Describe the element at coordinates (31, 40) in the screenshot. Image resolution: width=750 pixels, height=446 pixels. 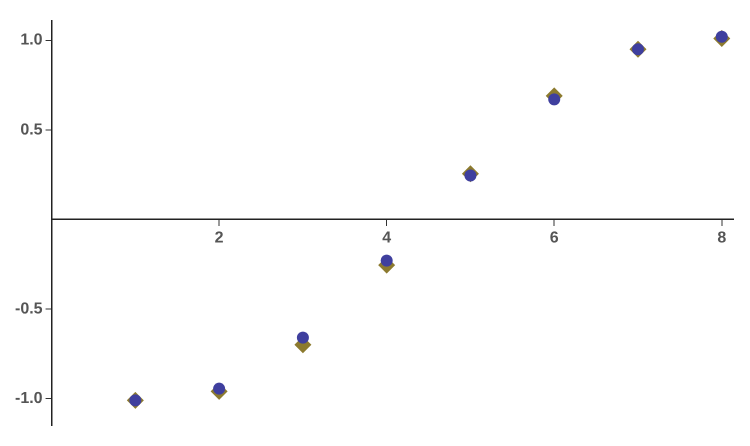
I see `y-tick-label: 1.0` at that location.